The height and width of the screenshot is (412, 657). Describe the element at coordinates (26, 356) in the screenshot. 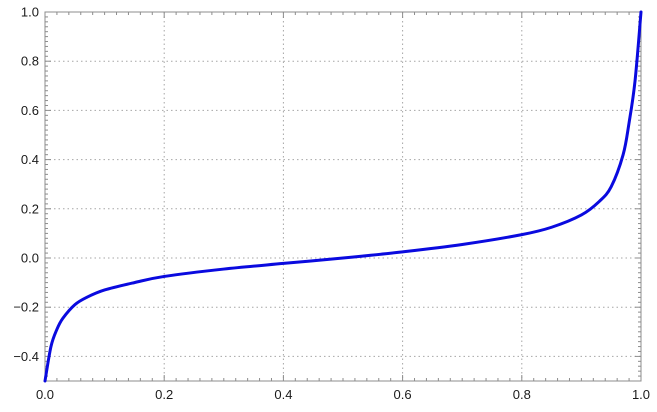

I see `y-tick-label: −0.4` at that location.